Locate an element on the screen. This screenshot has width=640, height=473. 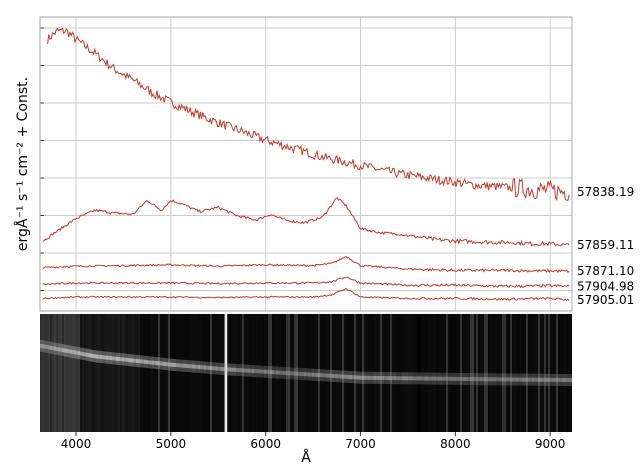
y-axis-label: ergÅ⁻¹ s⁻¹ cm⁻² + Const. is located at coordinates (22, 164).